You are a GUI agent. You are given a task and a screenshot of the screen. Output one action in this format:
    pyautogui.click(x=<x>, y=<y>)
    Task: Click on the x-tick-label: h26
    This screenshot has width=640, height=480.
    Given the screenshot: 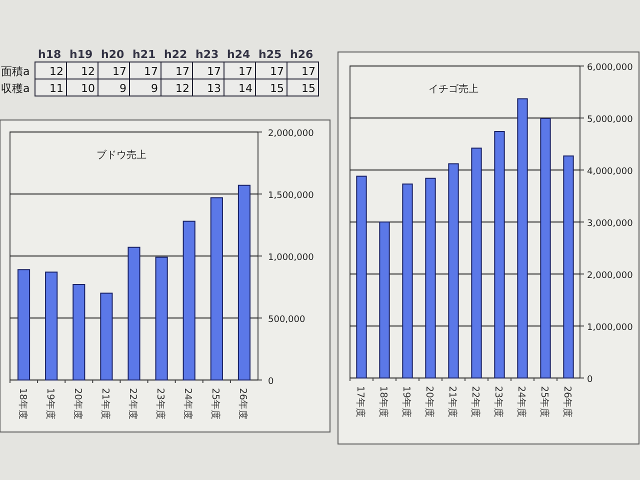 What is the action you would take?
    pyautogui.click(x=302, y=54)
    